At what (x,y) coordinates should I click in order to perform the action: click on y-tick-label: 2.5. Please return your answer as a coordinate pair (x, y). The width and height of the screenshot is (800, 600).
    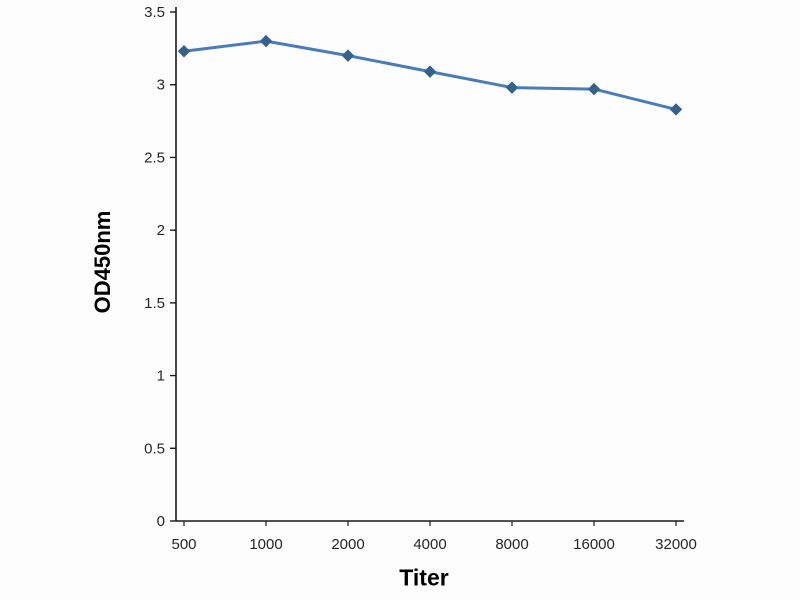
    Looking at the image, I should click on (154, 157).